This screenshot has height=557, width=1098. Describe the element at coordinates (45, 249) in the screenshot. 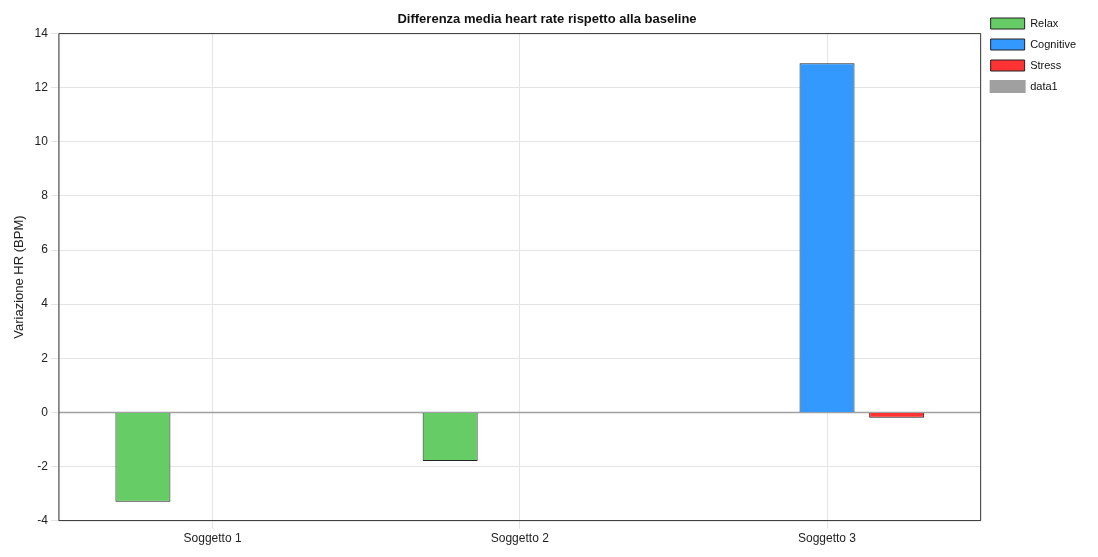

I see `y-tick-label: 6` at that location.